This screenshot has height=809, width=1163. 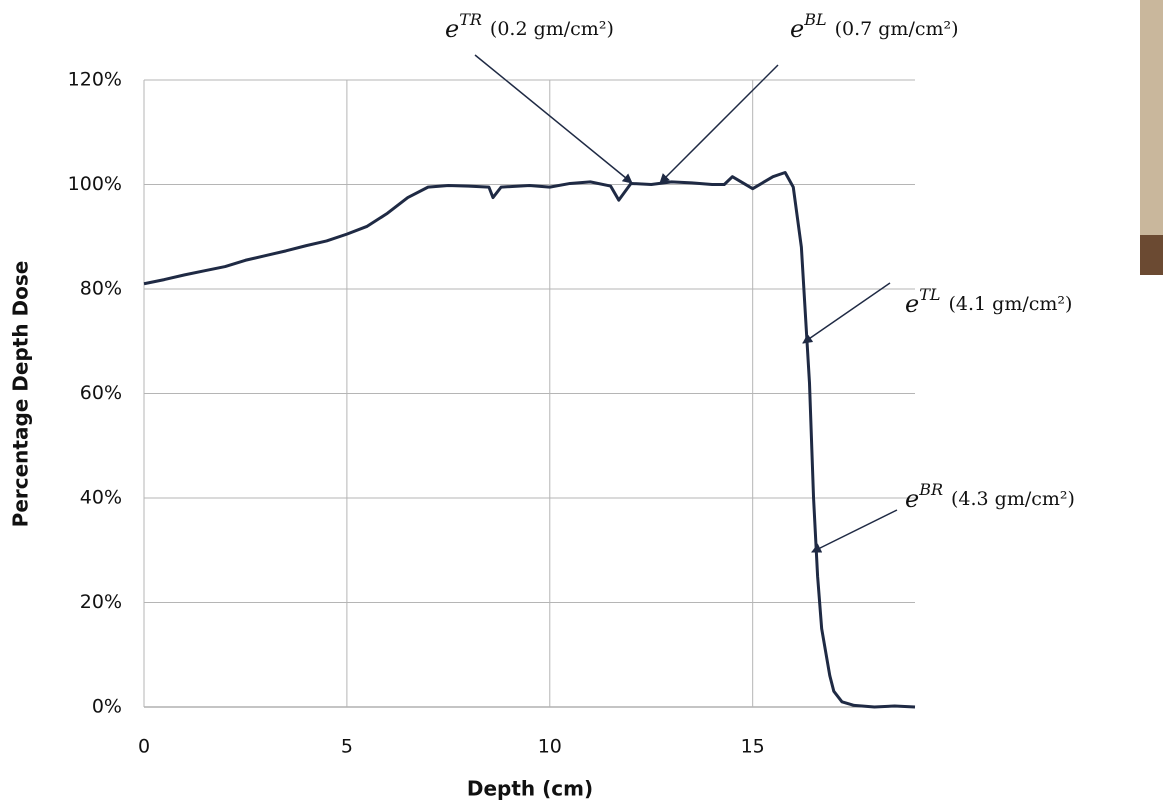 What do you see at coordinates (101, 289) in the screenshot?
I see `y-tick-label: 80%` at bounding box center [101, 289].